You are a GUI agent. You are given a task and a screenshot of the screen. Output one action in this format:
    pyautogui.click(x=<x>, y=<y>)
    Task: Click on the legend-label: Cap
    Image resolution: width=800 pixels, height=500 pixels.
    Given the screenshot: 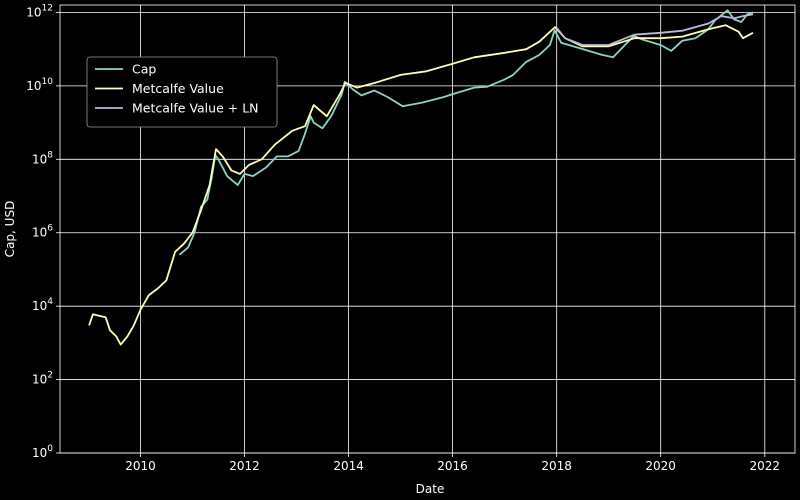 What is the action you would take?
    pyautogui.click(x=144, y=69)
    